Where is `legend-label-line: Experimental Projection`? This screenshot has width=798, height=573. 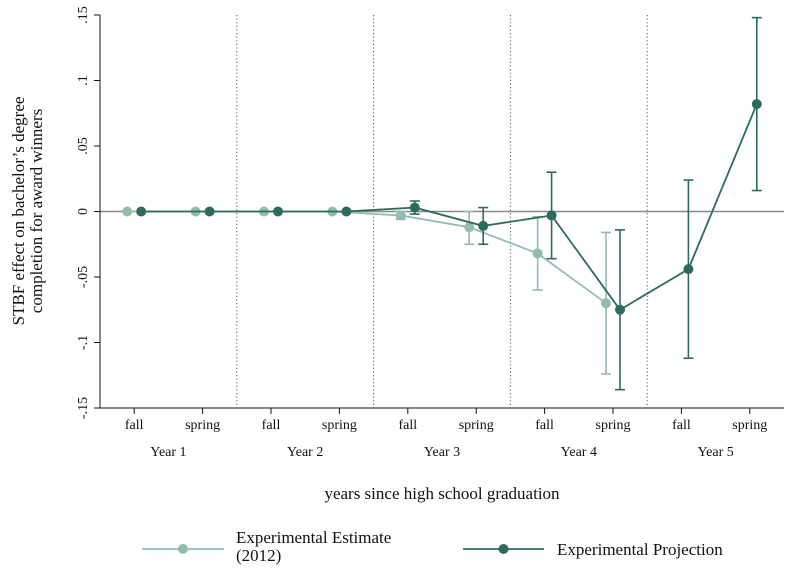
legend-label-line: Experimental Projection is located at coordinates (640, 549).